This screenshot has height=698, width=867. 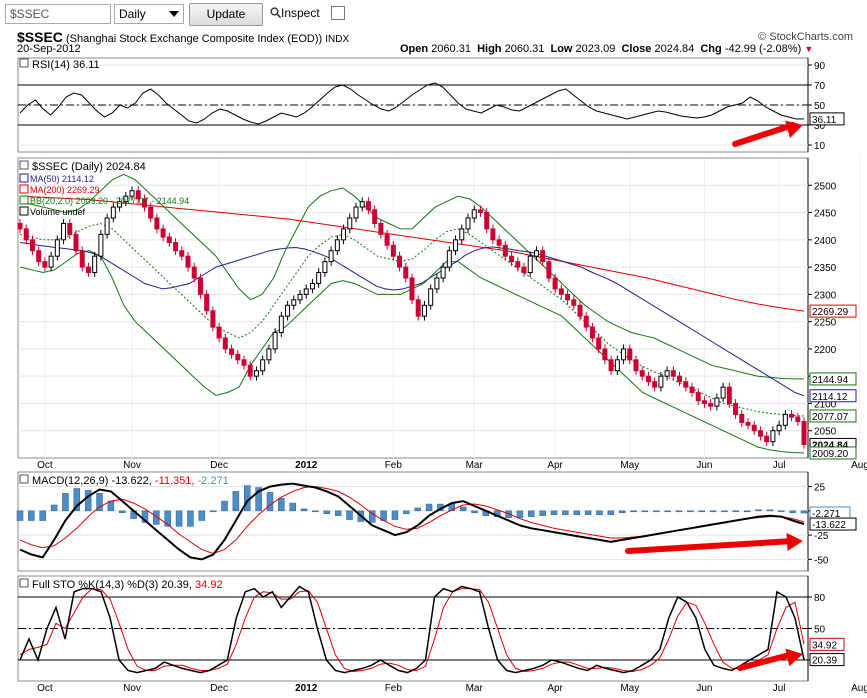 I want to click on macd-value-label: -2.271, so click(x=826, y=514).